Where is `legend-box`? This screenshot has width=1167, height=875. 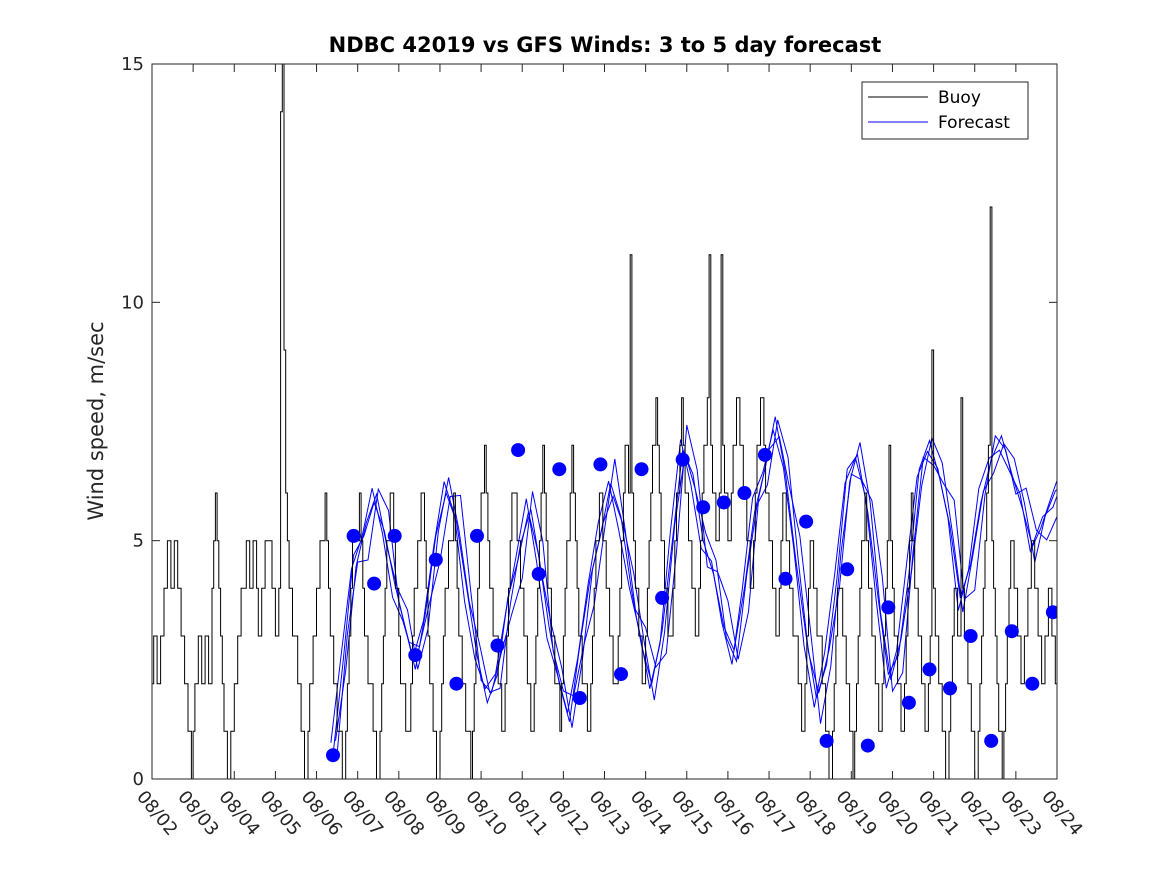
legend-box is located at coordinates (945, 110).